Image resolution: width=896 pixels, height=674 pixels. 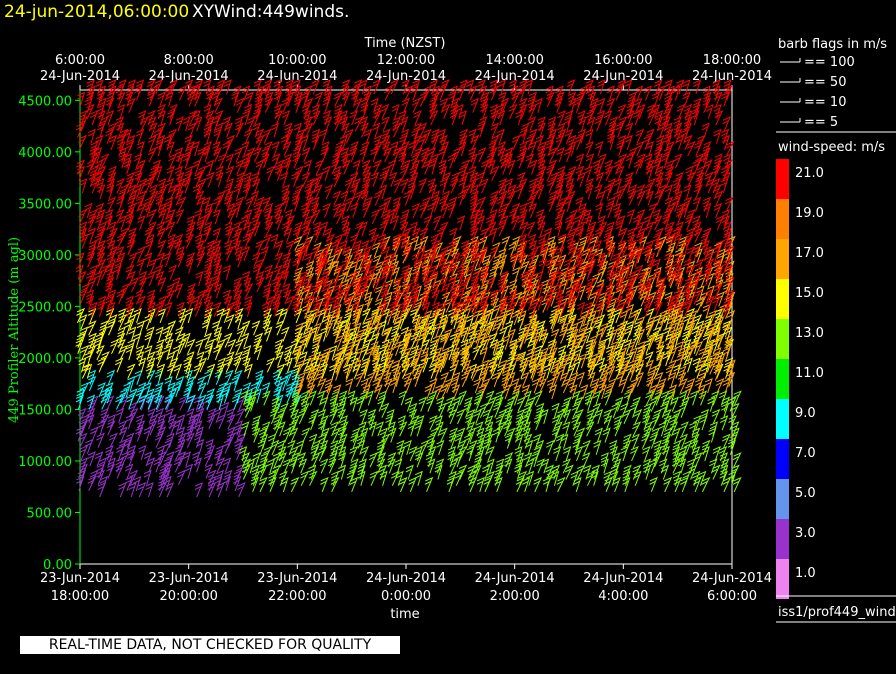 I want to click on top-axis-title: Time (NZST), so click(x=405, y=43).